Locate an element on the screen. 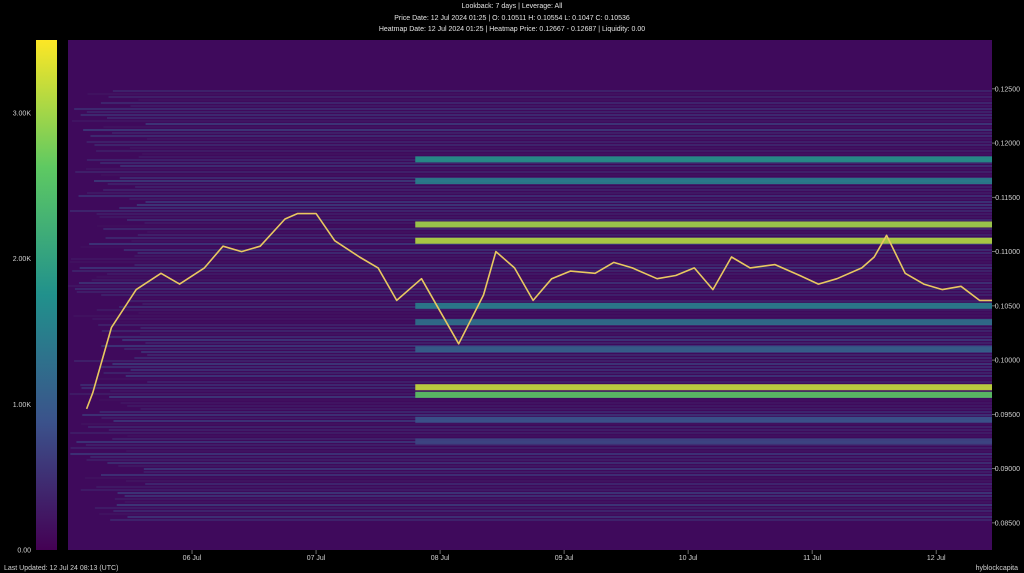 This screenshot has height=573, width=1024. x-tick-label: 12 Jul is located at coordinates (936, 558).